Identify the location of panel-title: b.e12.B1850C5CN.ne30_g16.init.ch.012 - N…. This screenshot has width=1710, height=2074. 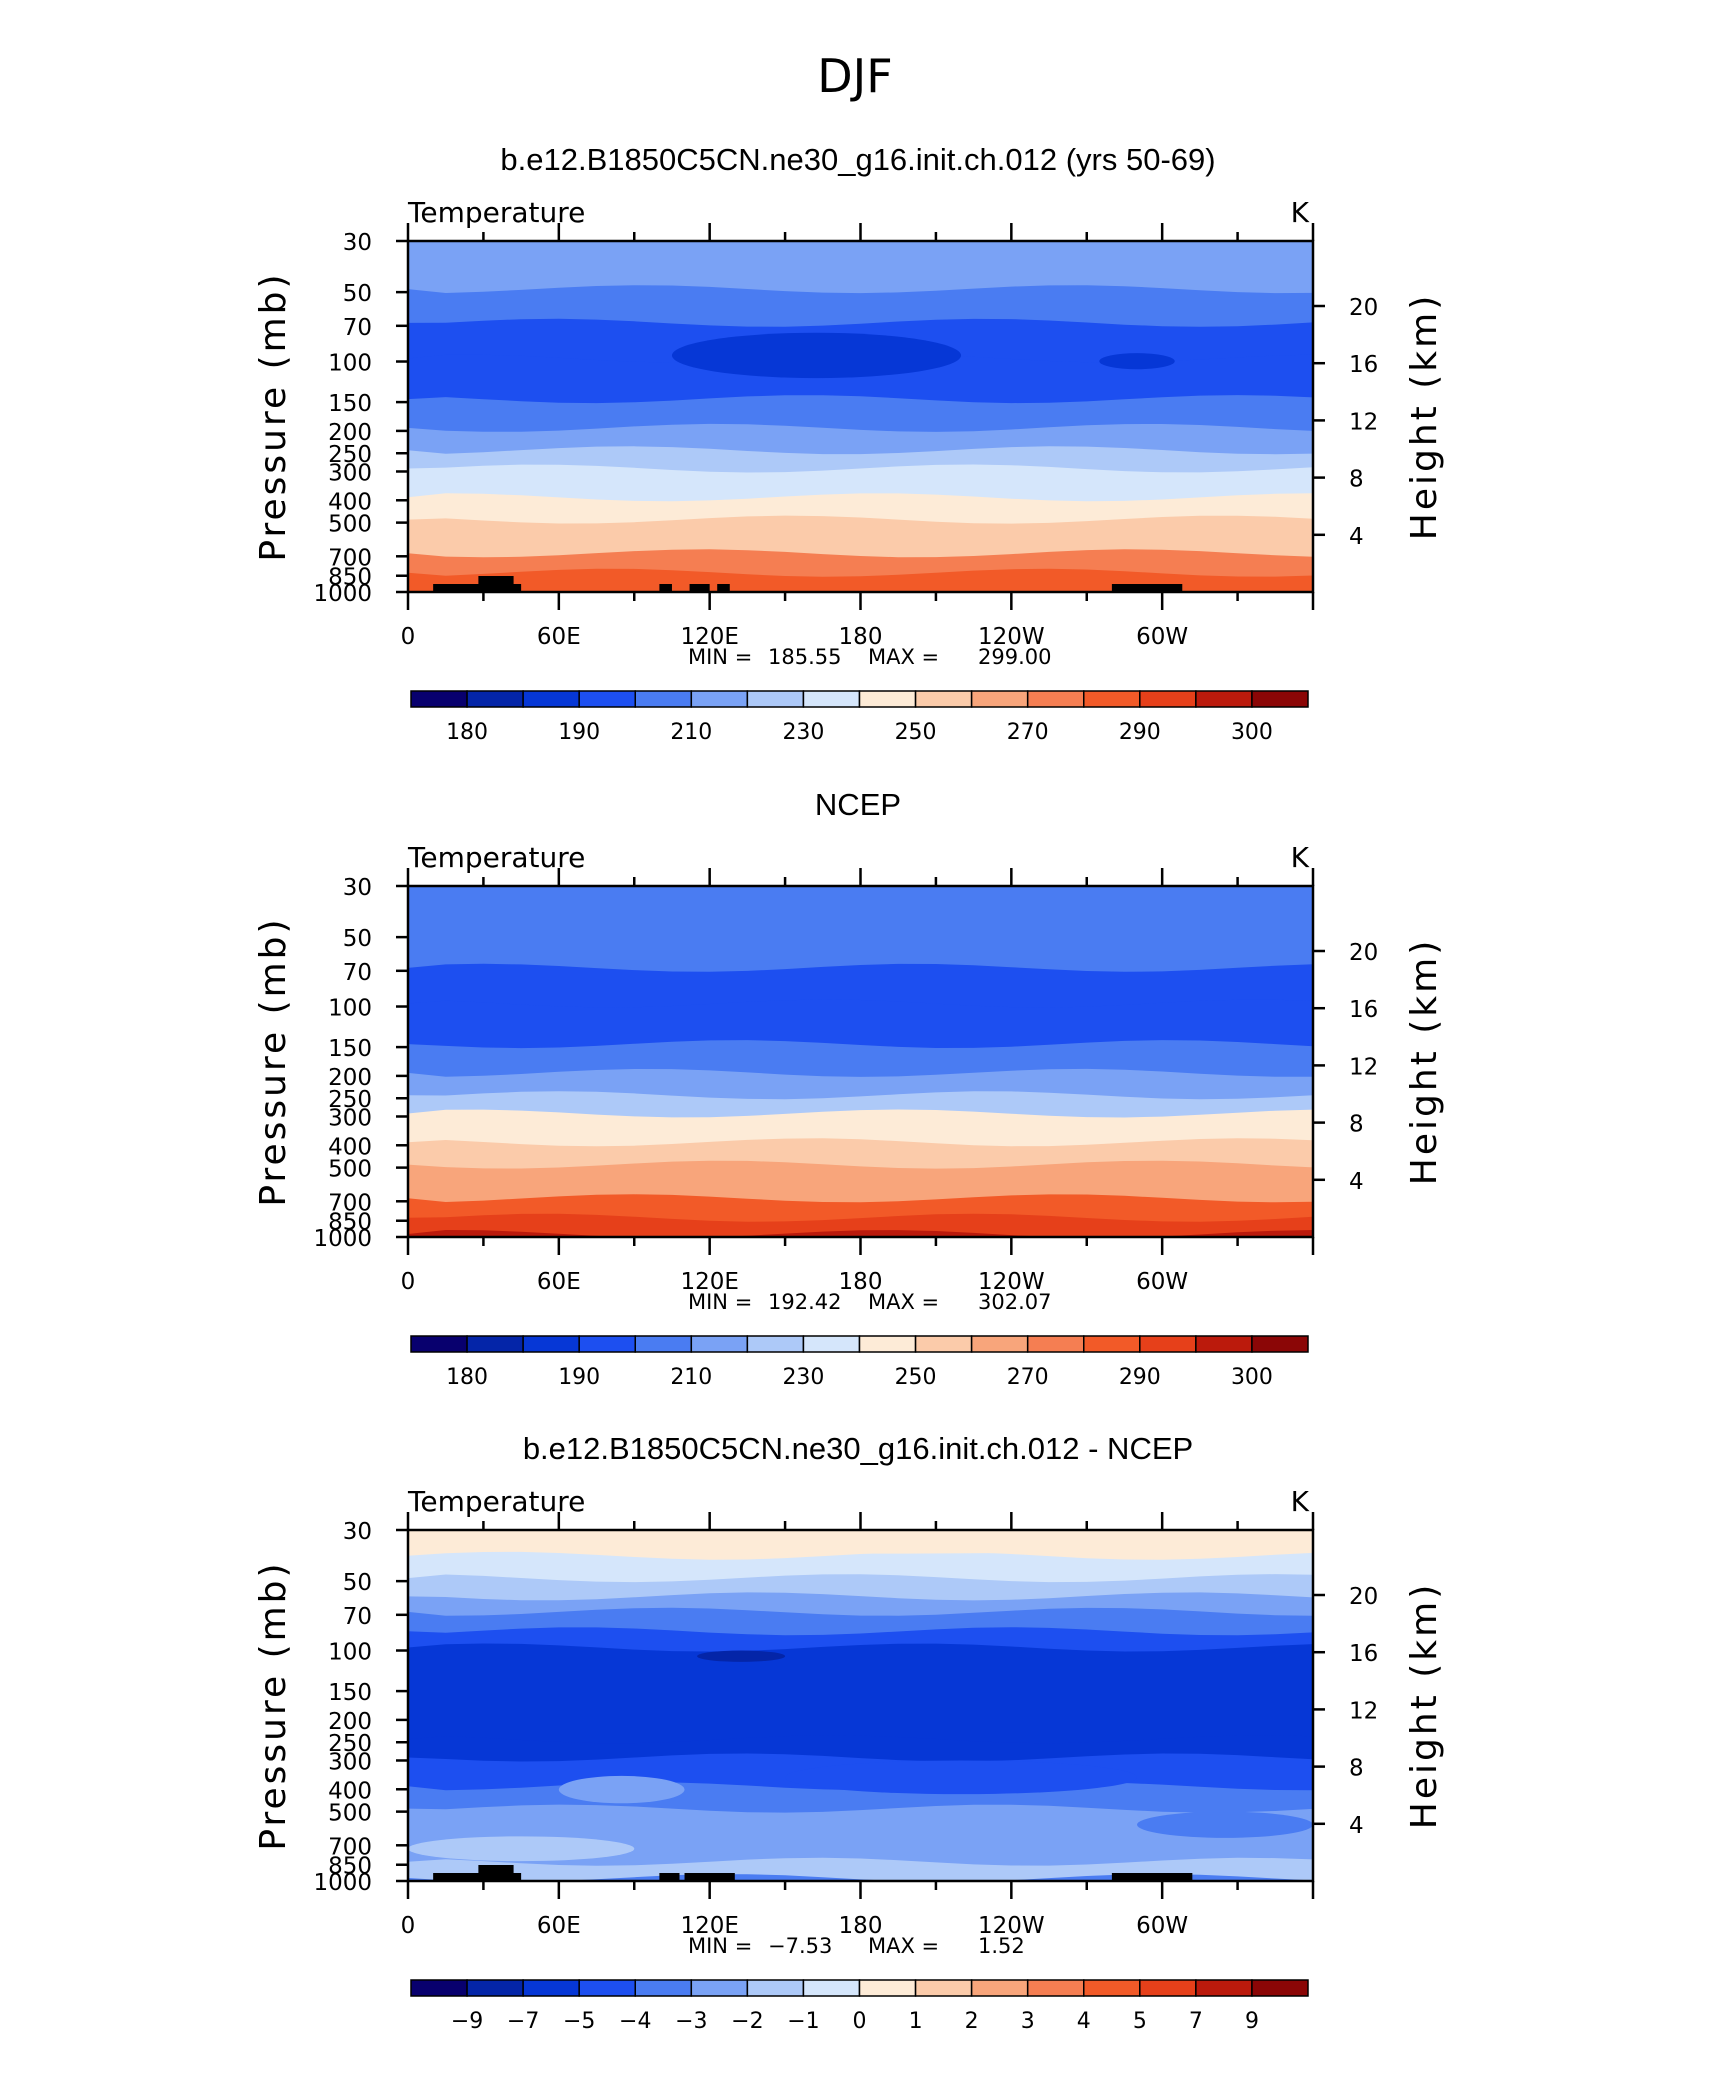
(858, 1448).